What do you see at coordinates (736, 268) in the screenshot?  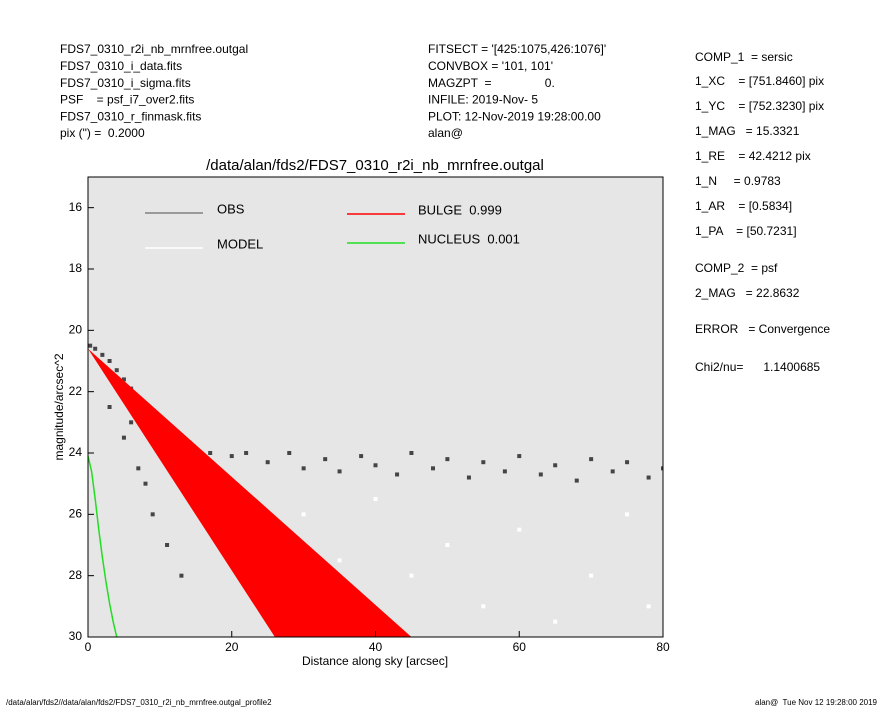 I see `fit-parameter: COMP_2 = psf` at bounding box center [736, 268].